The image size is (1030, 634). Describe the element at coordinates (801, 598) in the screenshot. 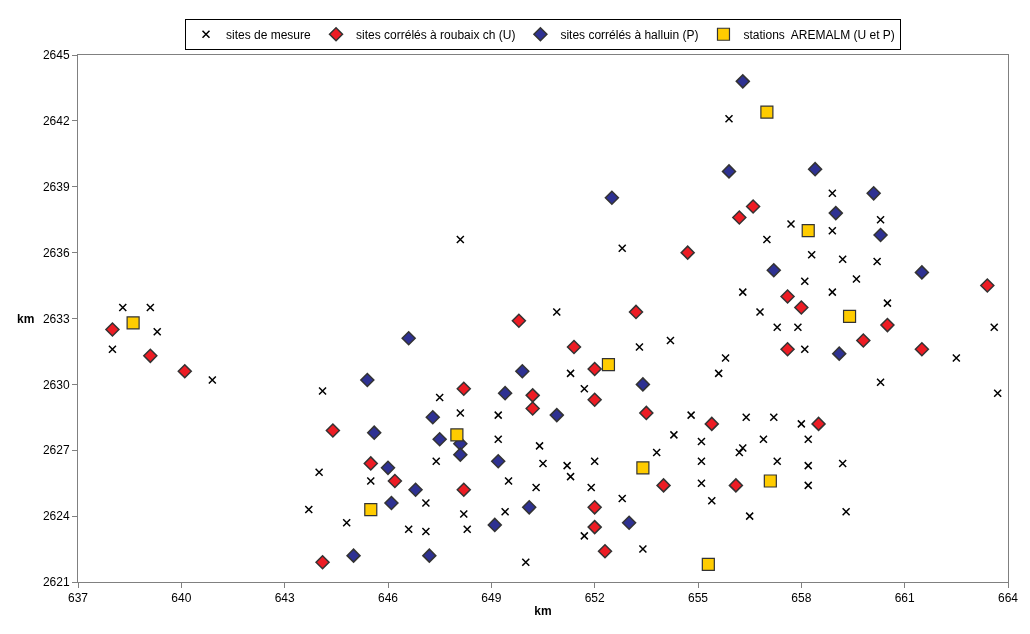

I see `x-tick-label: 658` at that location.